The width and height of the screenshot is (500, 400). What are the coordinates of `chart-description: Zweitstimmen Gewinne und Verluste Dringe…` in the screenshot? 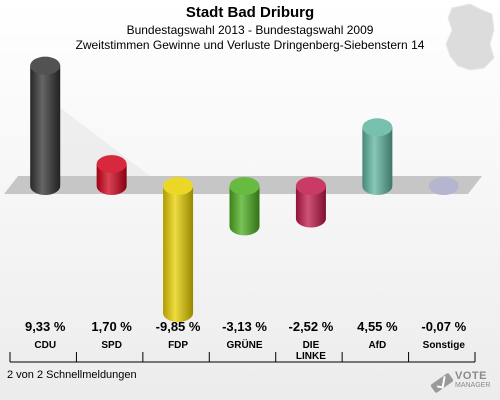 It's located at (250, 45).